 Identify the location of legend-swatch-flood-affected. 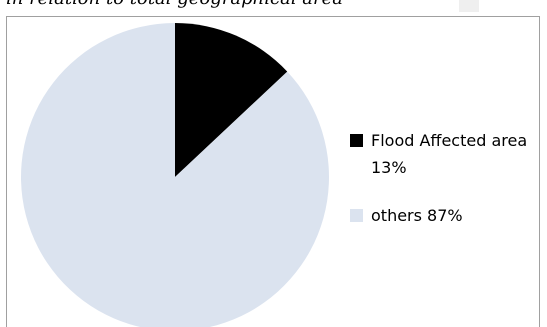
(356, 140).